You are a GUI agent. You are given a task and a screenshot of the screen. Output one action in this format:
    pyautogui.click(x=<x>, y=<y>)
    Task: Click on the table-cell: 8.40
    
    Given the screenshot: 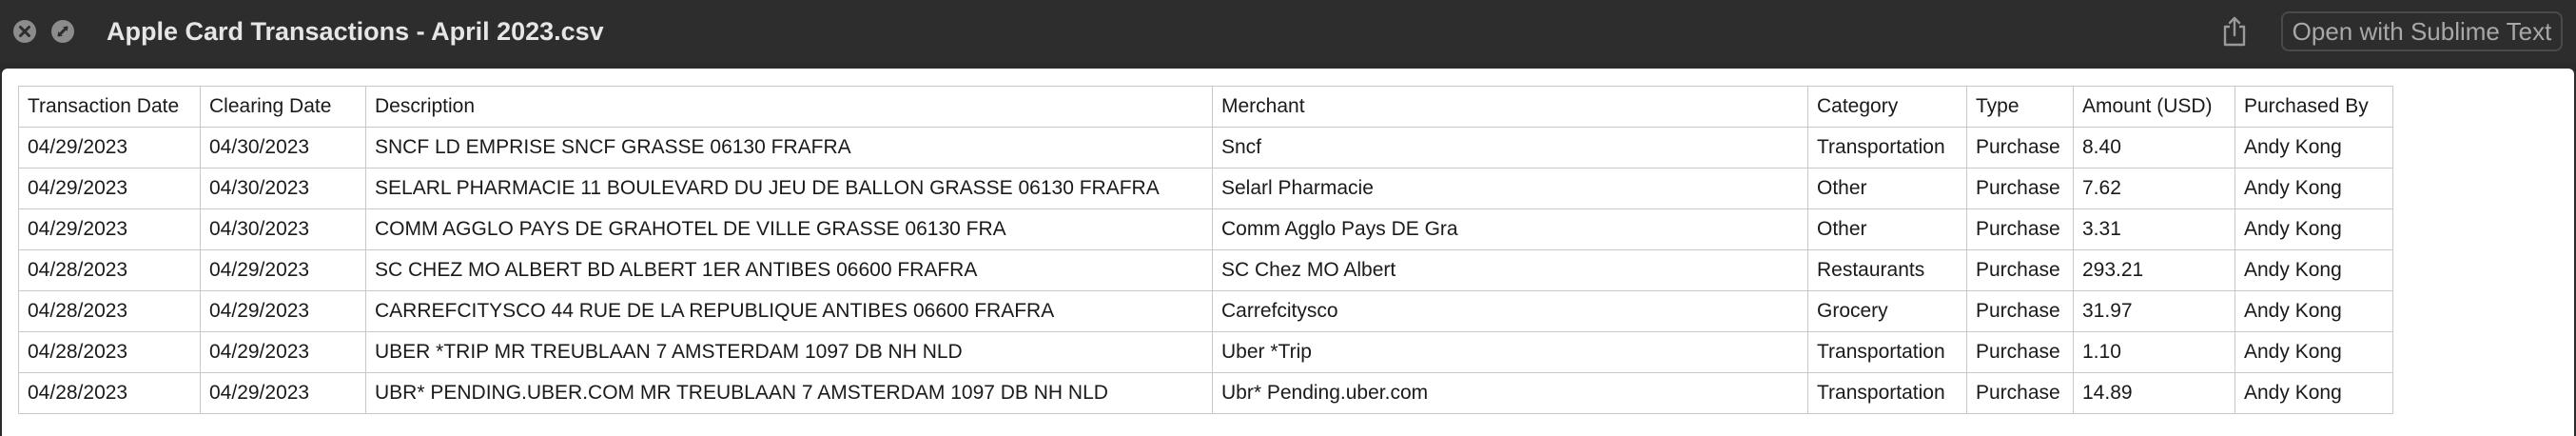 What is the action you would take?
    pyautogui.click(x=2154, y=147)
    